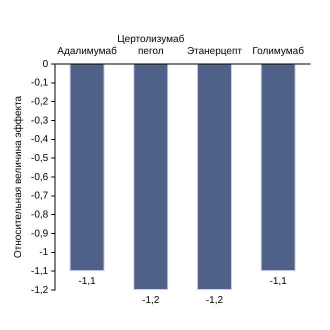 The height and width of the screenshot is (330, 330). Describe the element at coordinates (214, 51) in the screenshot. I see `x-tick-label: Этанерцепт` at that location.